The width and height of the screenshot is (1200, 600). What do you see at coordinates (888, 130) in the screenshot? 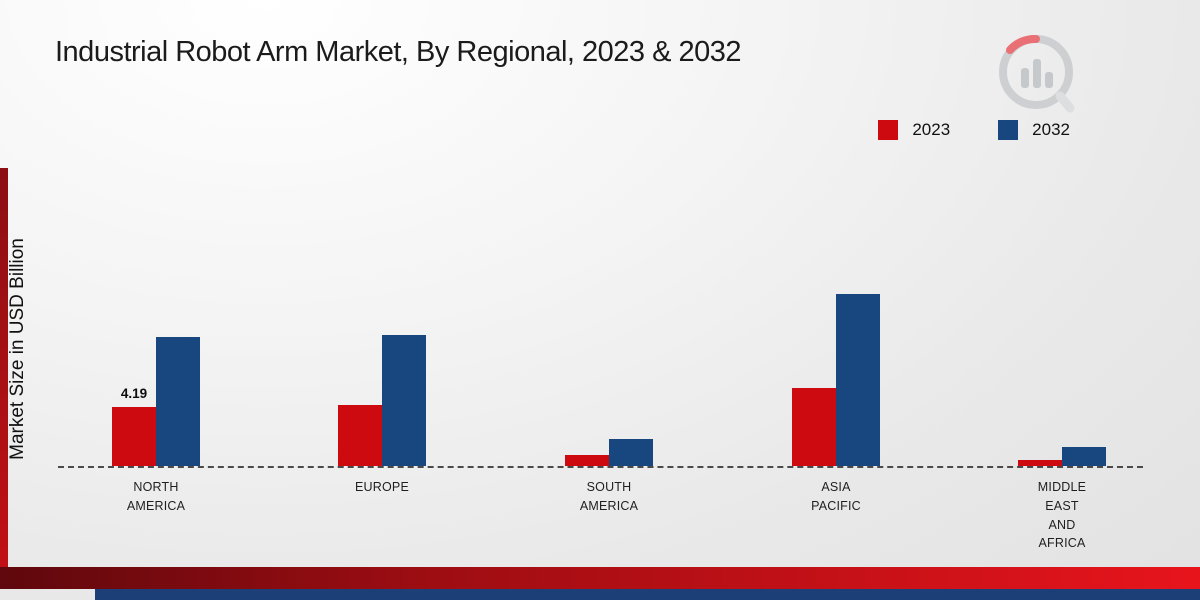
I see `legend-swatch-2023` at bounding box center [888, 130].